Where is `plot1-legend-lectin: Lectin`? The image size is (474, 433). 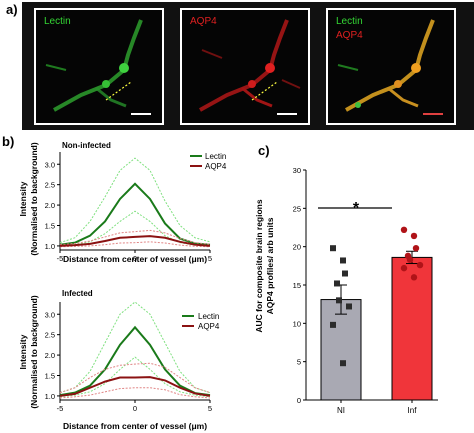 plot1-legend-lectin: Lectin is located at coordinates (215, 156).